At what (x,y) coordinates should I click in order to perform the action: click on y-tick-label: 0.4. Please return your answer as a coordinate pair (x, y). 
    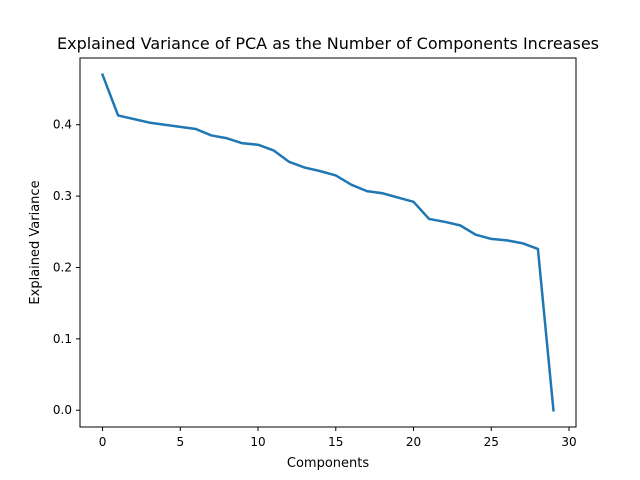
    Looking at the image, I should click on (62, 125).